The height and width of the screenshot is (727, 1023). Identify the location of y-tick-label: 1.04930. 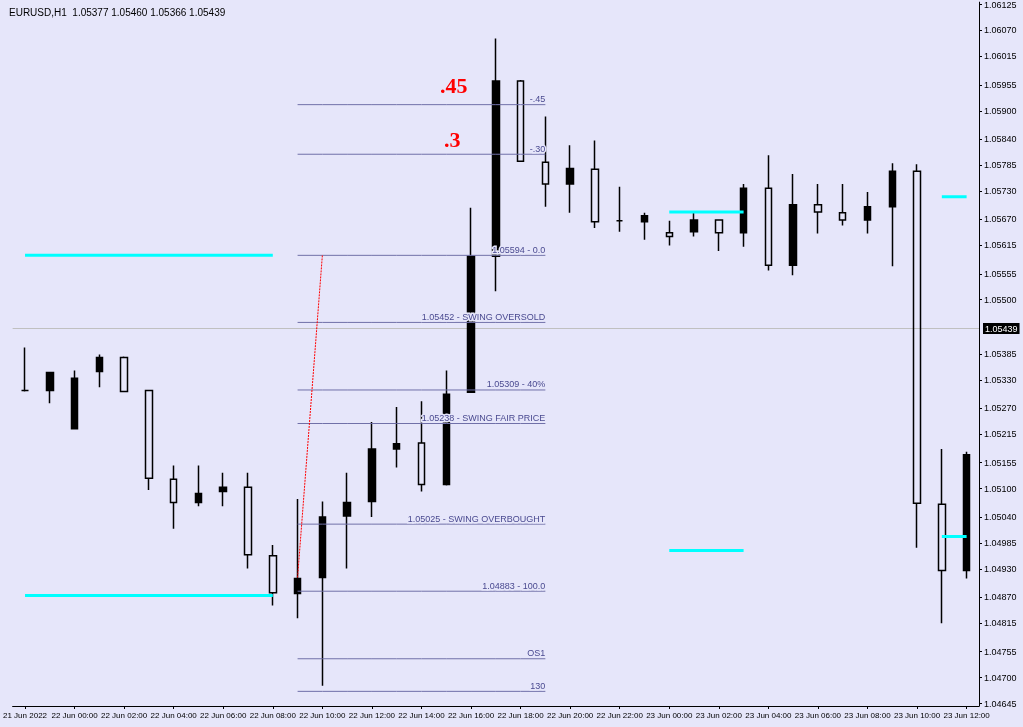
(1000, 569).